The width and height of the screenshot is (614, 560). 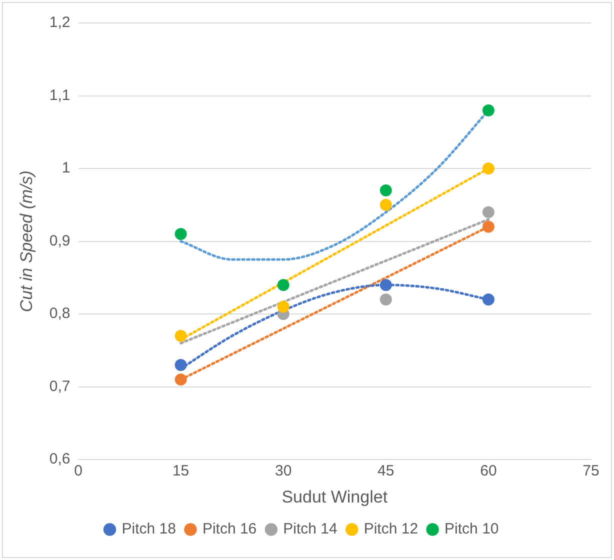 I want to click on x-tick-label: 45, so click(x=386, y=471).